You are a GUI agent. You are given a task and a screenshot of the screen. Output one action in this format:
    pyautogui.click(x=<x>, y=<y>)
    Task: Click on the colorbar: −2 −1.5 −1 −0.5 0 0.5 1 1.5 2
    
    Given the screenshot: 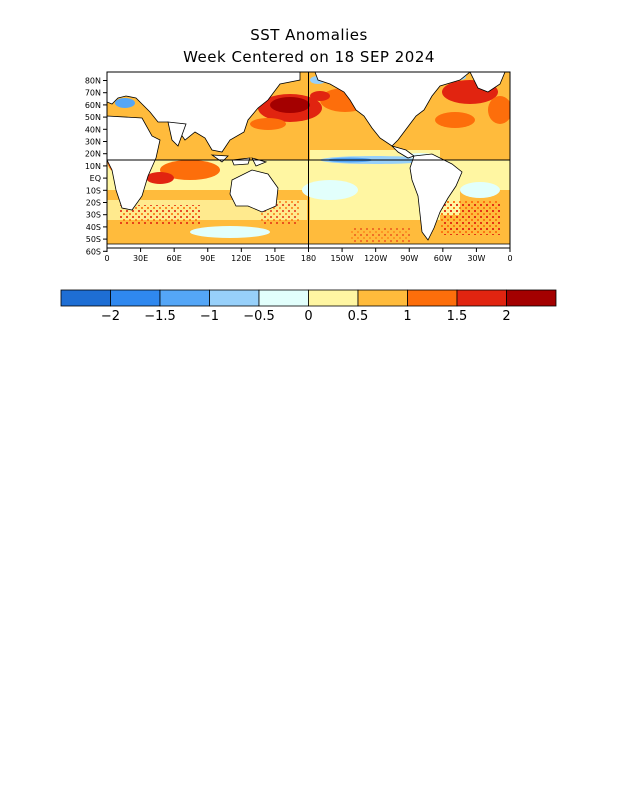 What is the action you would take?
    pyautogui.click(x=308, y=306)
    